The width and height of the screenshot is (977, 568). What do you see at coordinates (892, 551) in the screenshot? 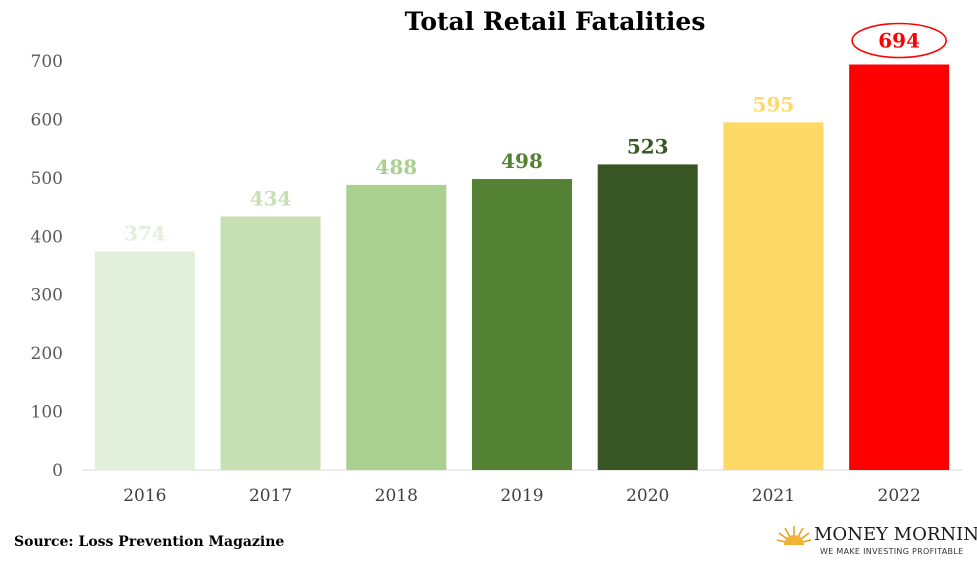
I see `logo-tagline: WE MAKE INVESTING PROFITABLE` at bounding box center [892, 551].